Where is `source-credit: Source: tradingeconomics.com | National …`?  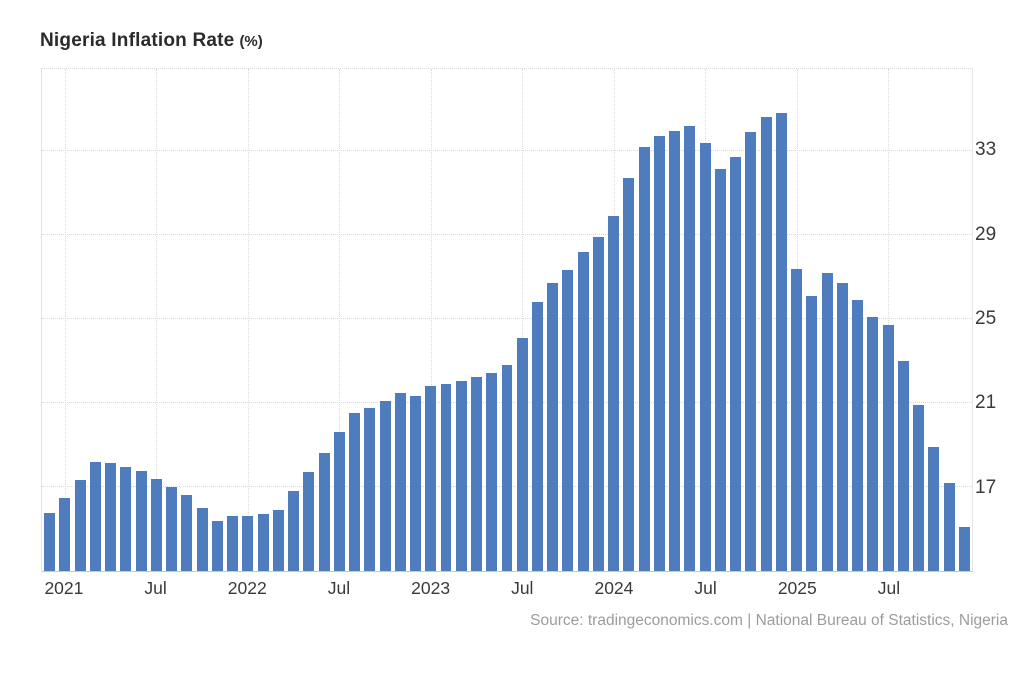 source-credit: Source: tradingeconomics.com | National … is located at coordinates (769, 620).